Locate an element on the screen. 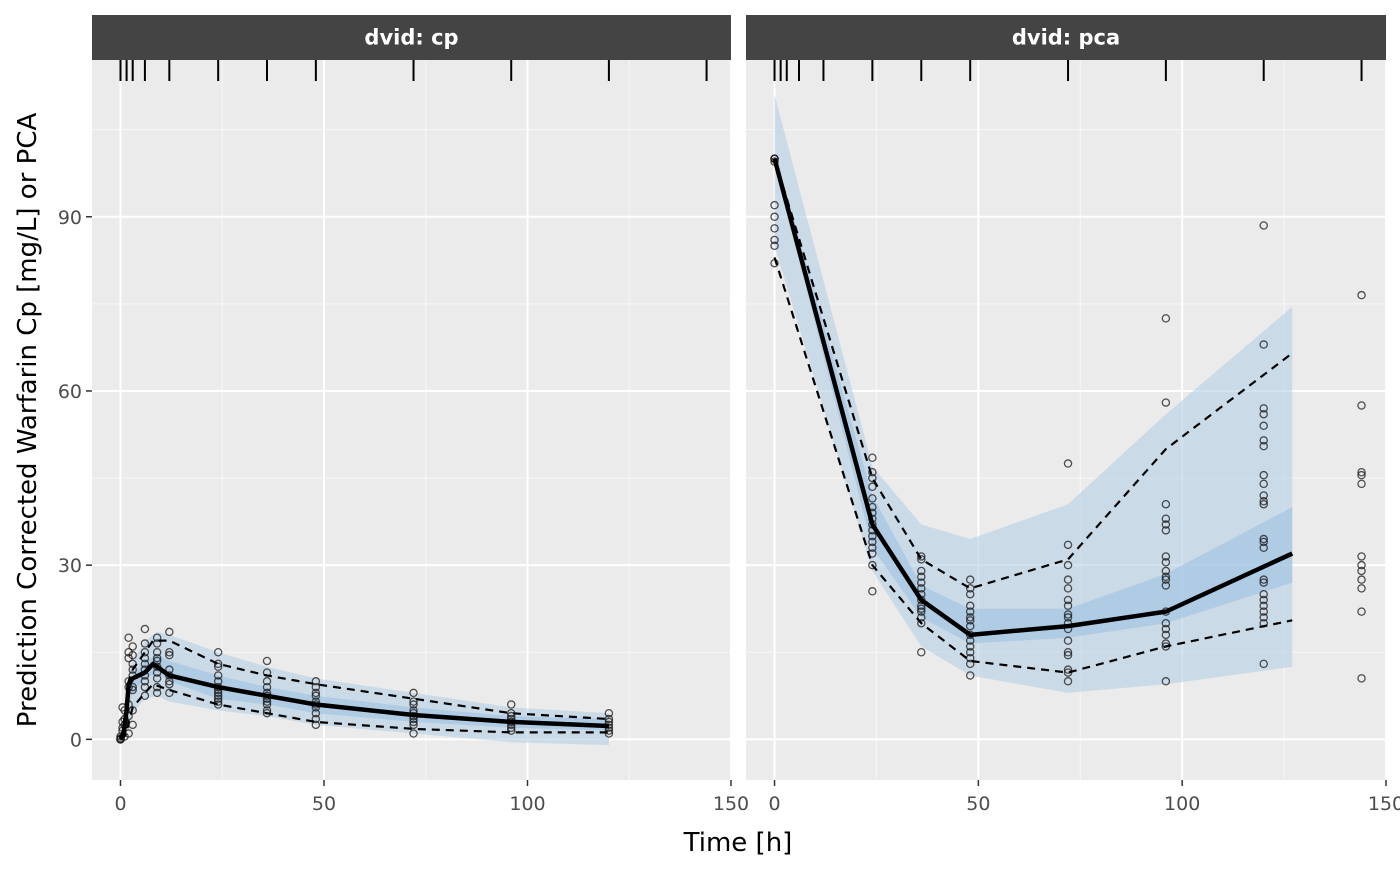 This screenshot has height=869, width=1400. y-tick-label: 0 is located at coordinates (76, 740).